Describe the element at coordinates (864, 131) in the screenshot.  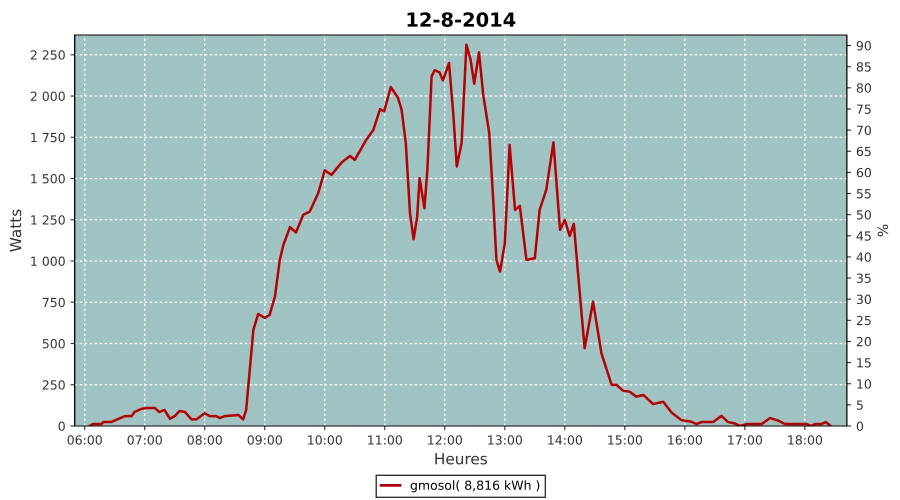
I see `y2-tick-label: 70` at that location.